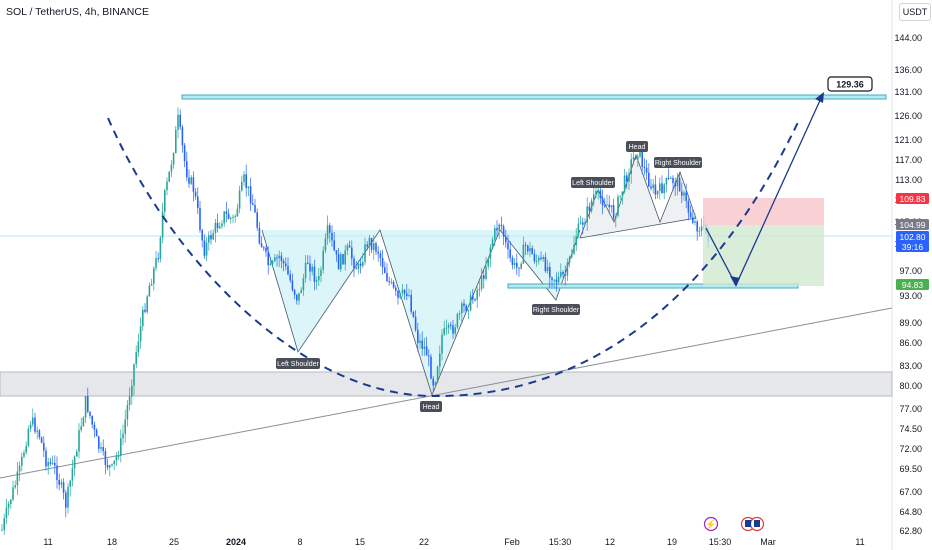 The image size is (932, 550). What do you see at coordinates (913, 285) in the screenshot?
I see `price-tag-label: 94.83` at bounding box center [913, 285].